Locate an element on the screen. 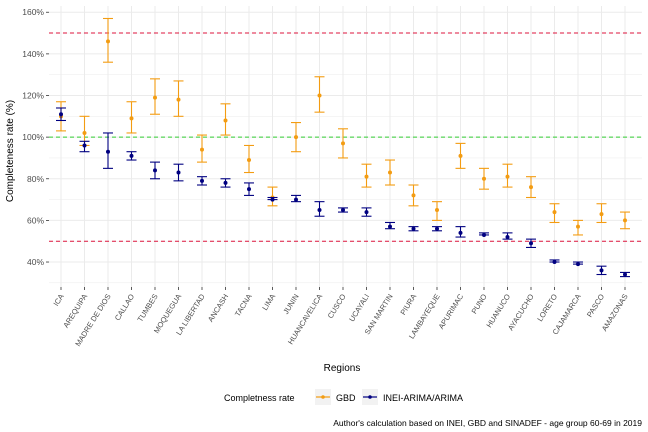 Image resolution: width=648 pixels, height=432 pixels. y-tick-label: 80% is located at coordinates (35, 179).